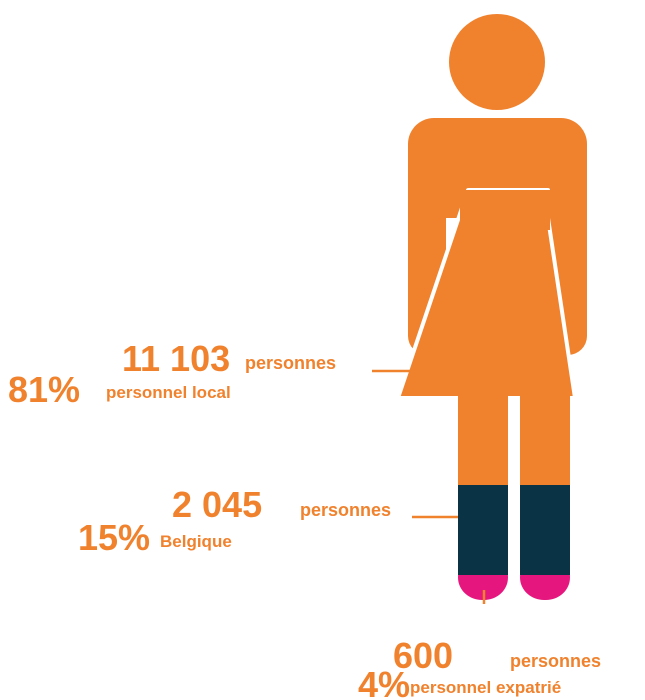 The height and width of the screenshot is (700, 645). Describe the element at coordinates (505, 210) in the screenshot. I see `torso` at that location.